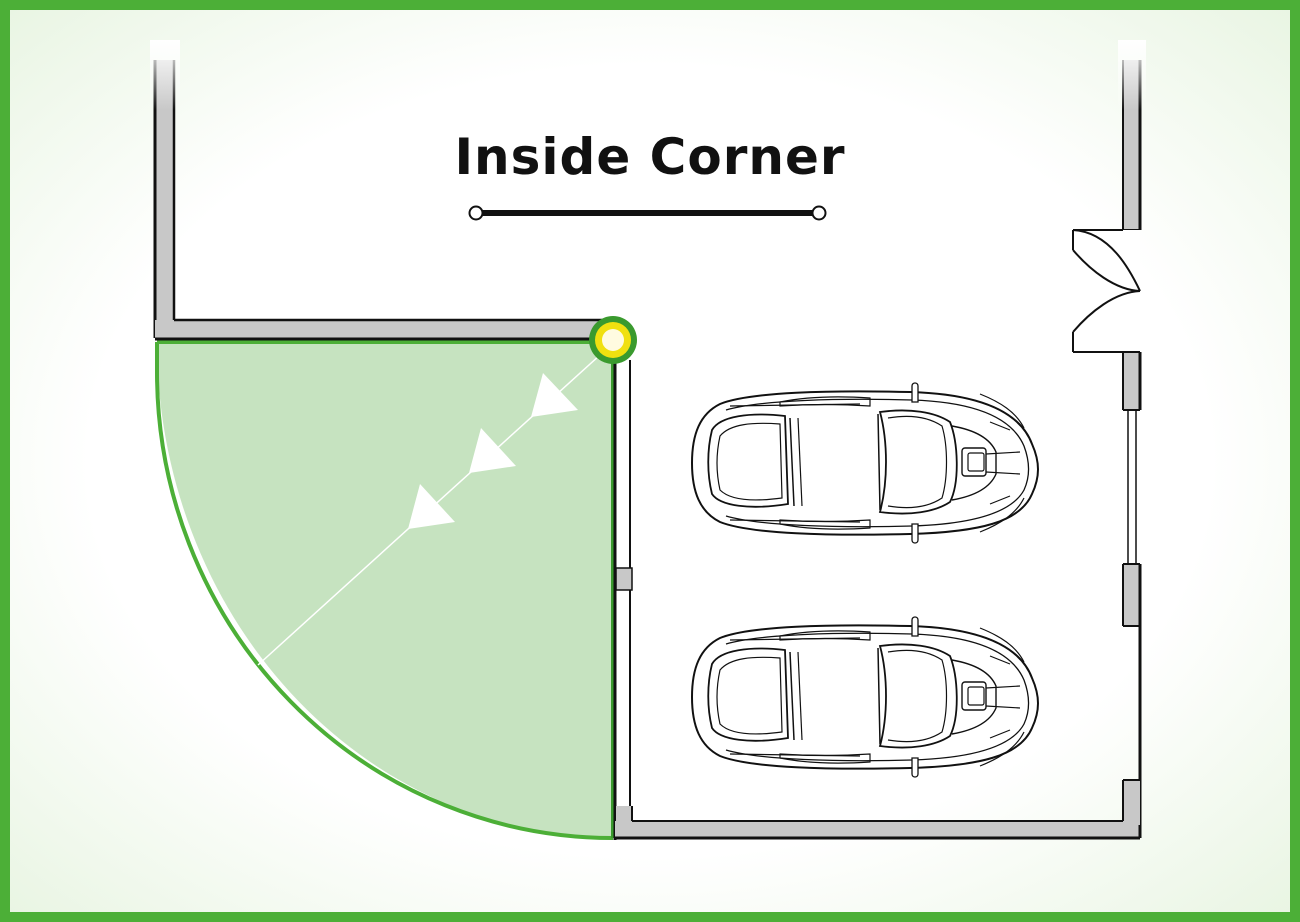  I want to click on wall-upper-horizontal, so click(384, 329).